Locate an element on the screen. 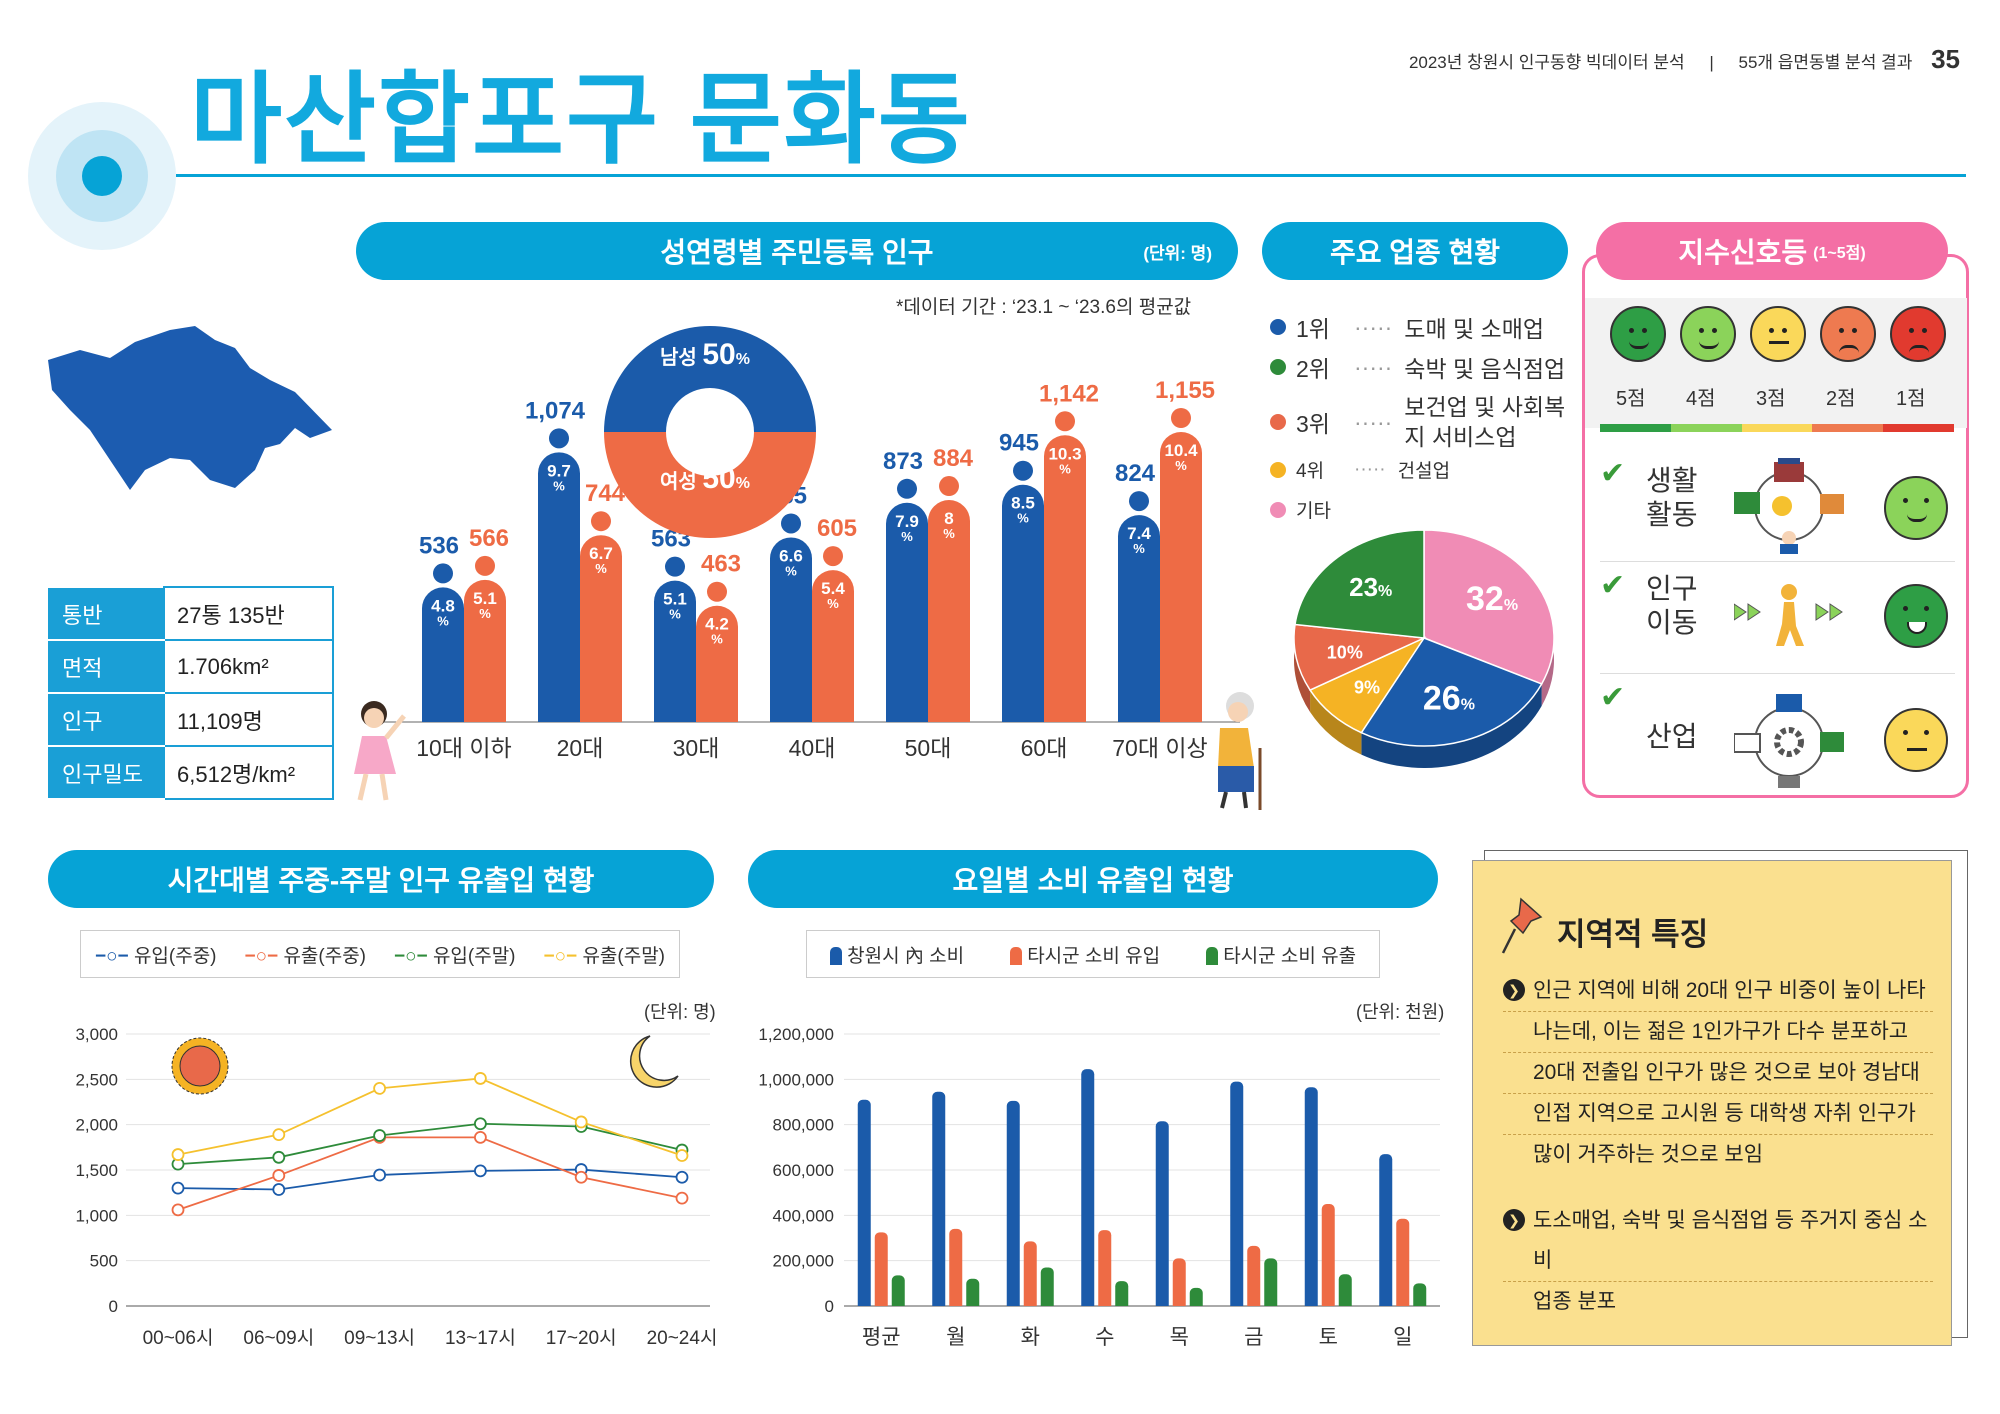  signal-name-line: 생활 is located at coordinates (1672, 480).